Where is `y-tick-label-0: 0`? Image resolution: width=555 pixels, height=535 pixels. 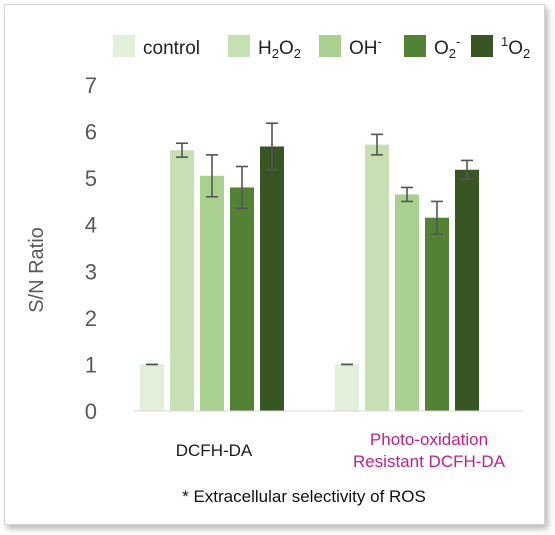 y-tick-label-0: 0 is located at coordinates (91, 411).